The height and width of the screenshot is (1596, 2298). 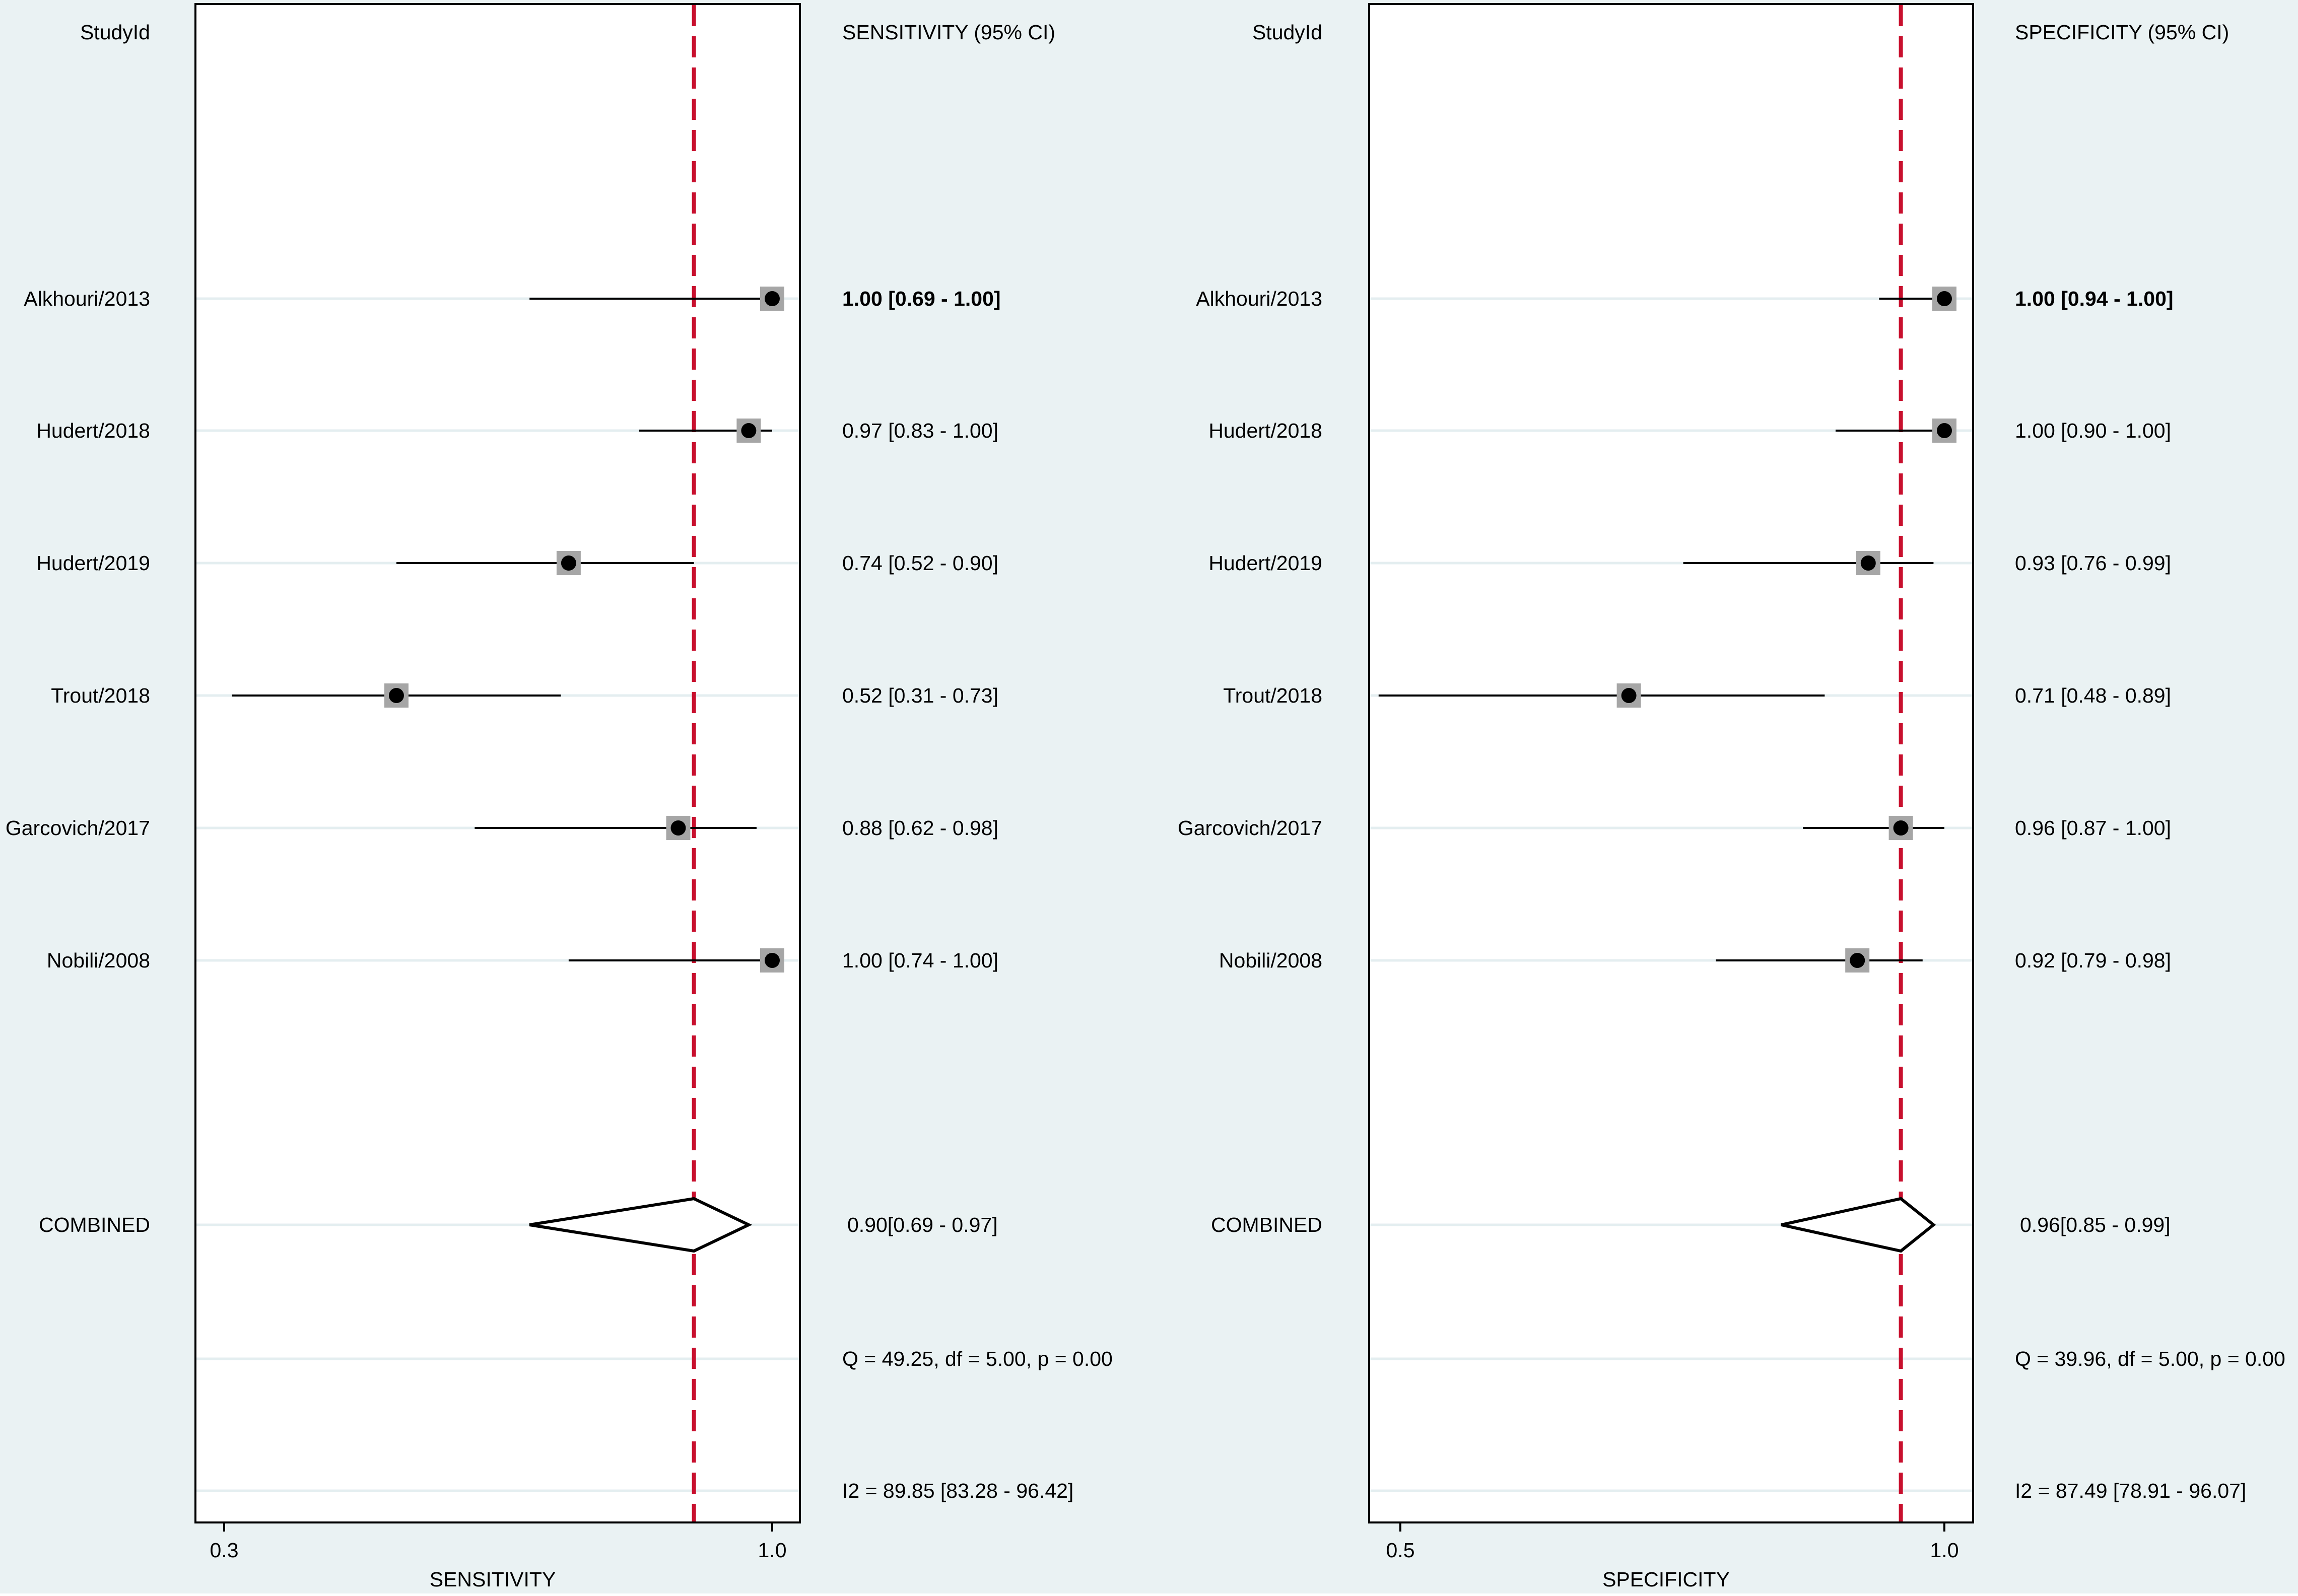 I want to click on panel-1-q-statistic: Q = 49.25, df = 5.00, p = 0.00, so click(x=977, y=1359).